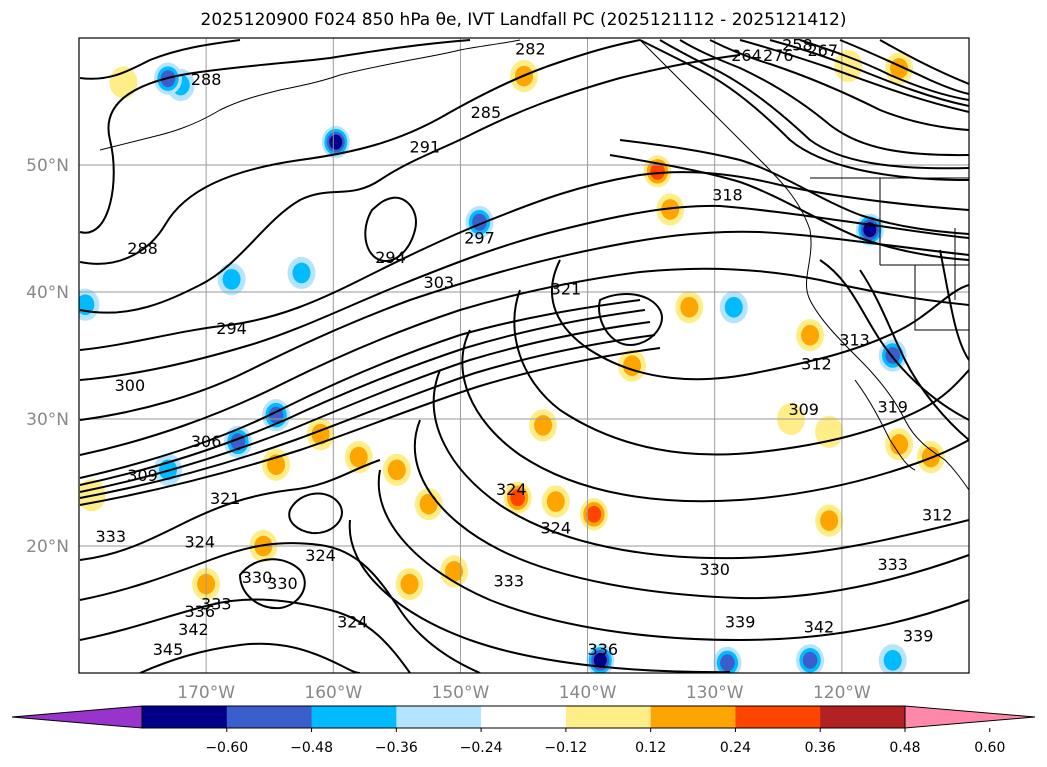  I want to click on contour-label: 267, so click(823, 50).